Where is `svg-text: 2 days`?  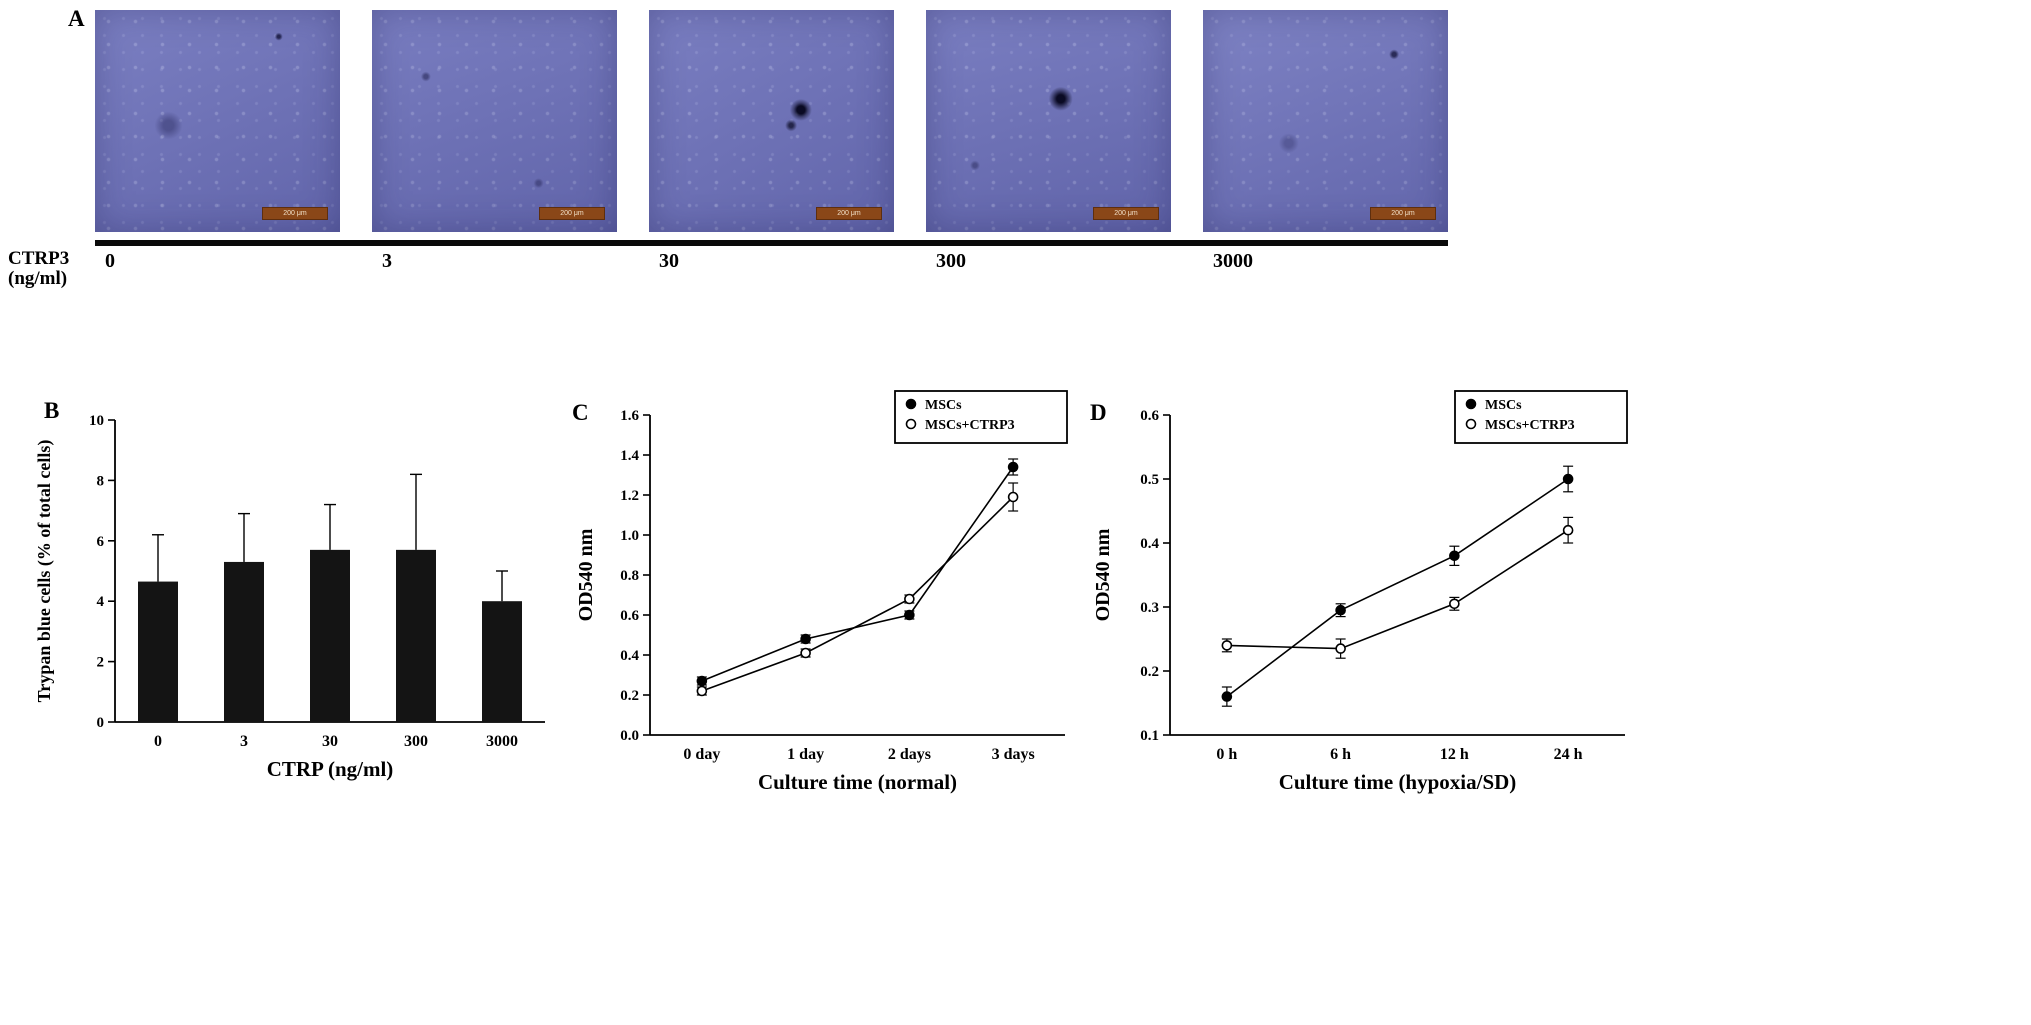
svg-text: 2 days is located at coordinates (909, 754).